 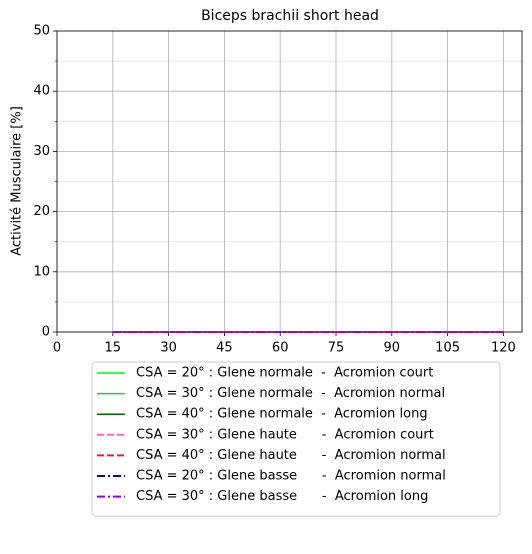 What do you see at coordinates (41, 151) in the screenshot?
I see `y-tick-label: 30` at bounding box center [41, 151].